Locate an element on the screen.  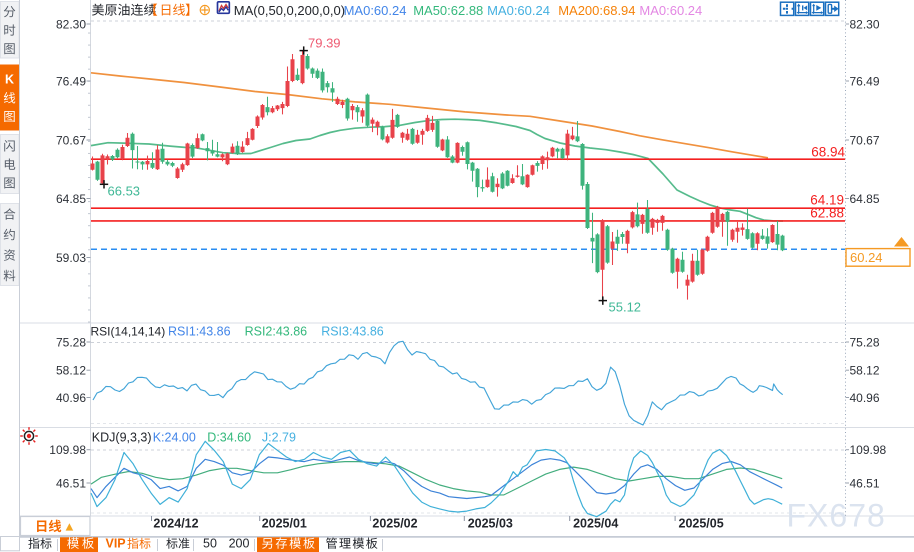
svg-text: 50 is located at coordinates (210, 544).